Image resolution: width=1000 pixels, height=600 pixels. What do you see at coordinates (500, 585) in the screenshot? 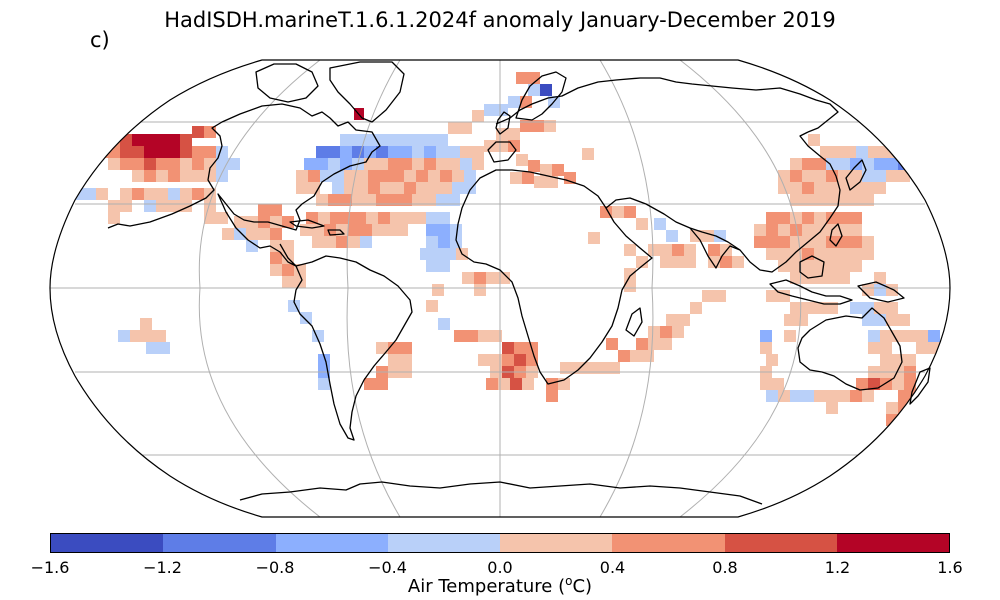
I see `colorbar-label: Air Temperature (oC)` at bounding box center [500, 585].